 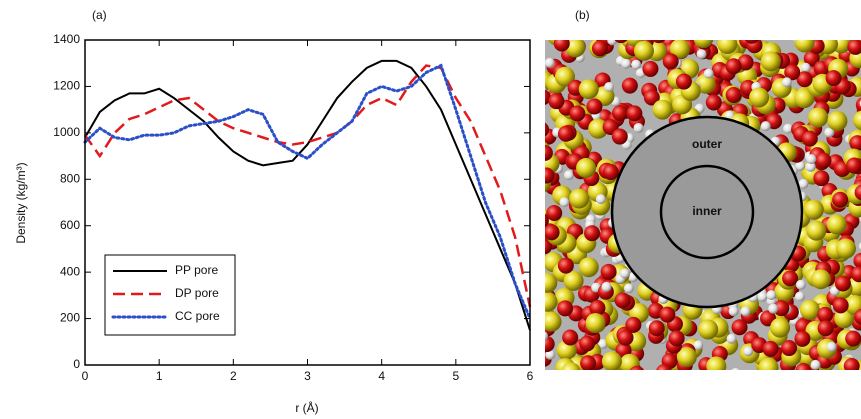 I want to click on legend-label: CC pore, so click(x=197, y=316).